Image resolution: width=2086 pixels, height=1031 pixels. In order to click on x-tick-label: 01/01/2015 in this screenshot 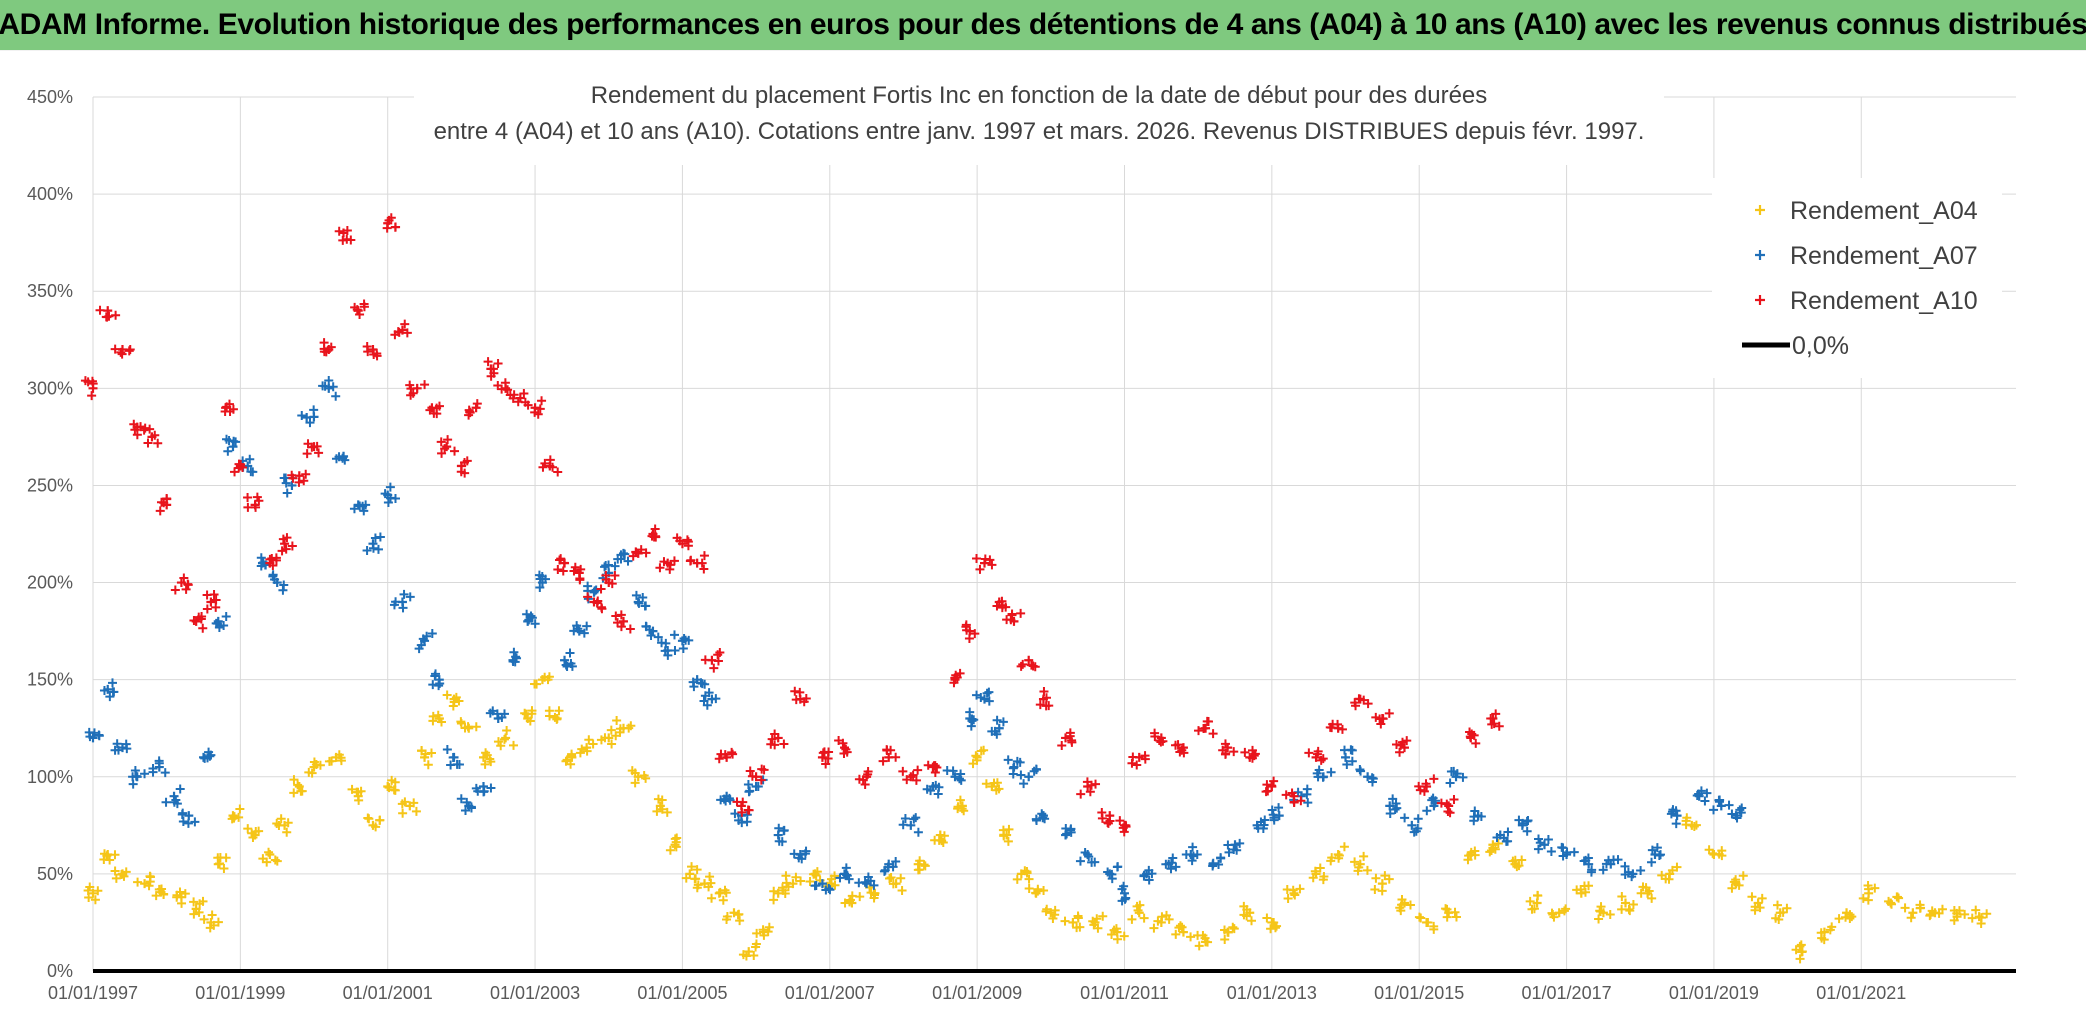, I will do `click(1419, 993)`.